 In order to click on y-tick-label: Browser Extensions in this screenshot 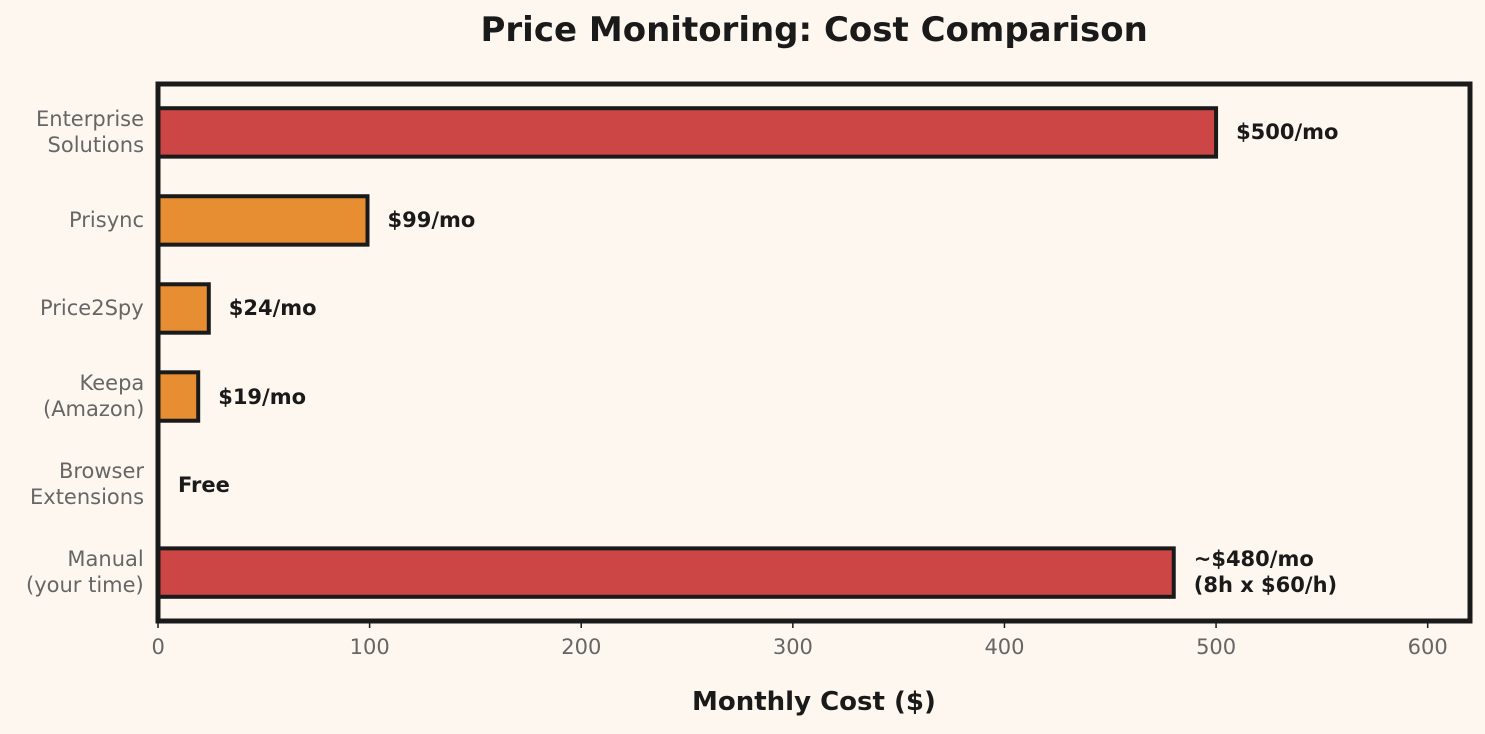, I will do `click(87, 484)`.